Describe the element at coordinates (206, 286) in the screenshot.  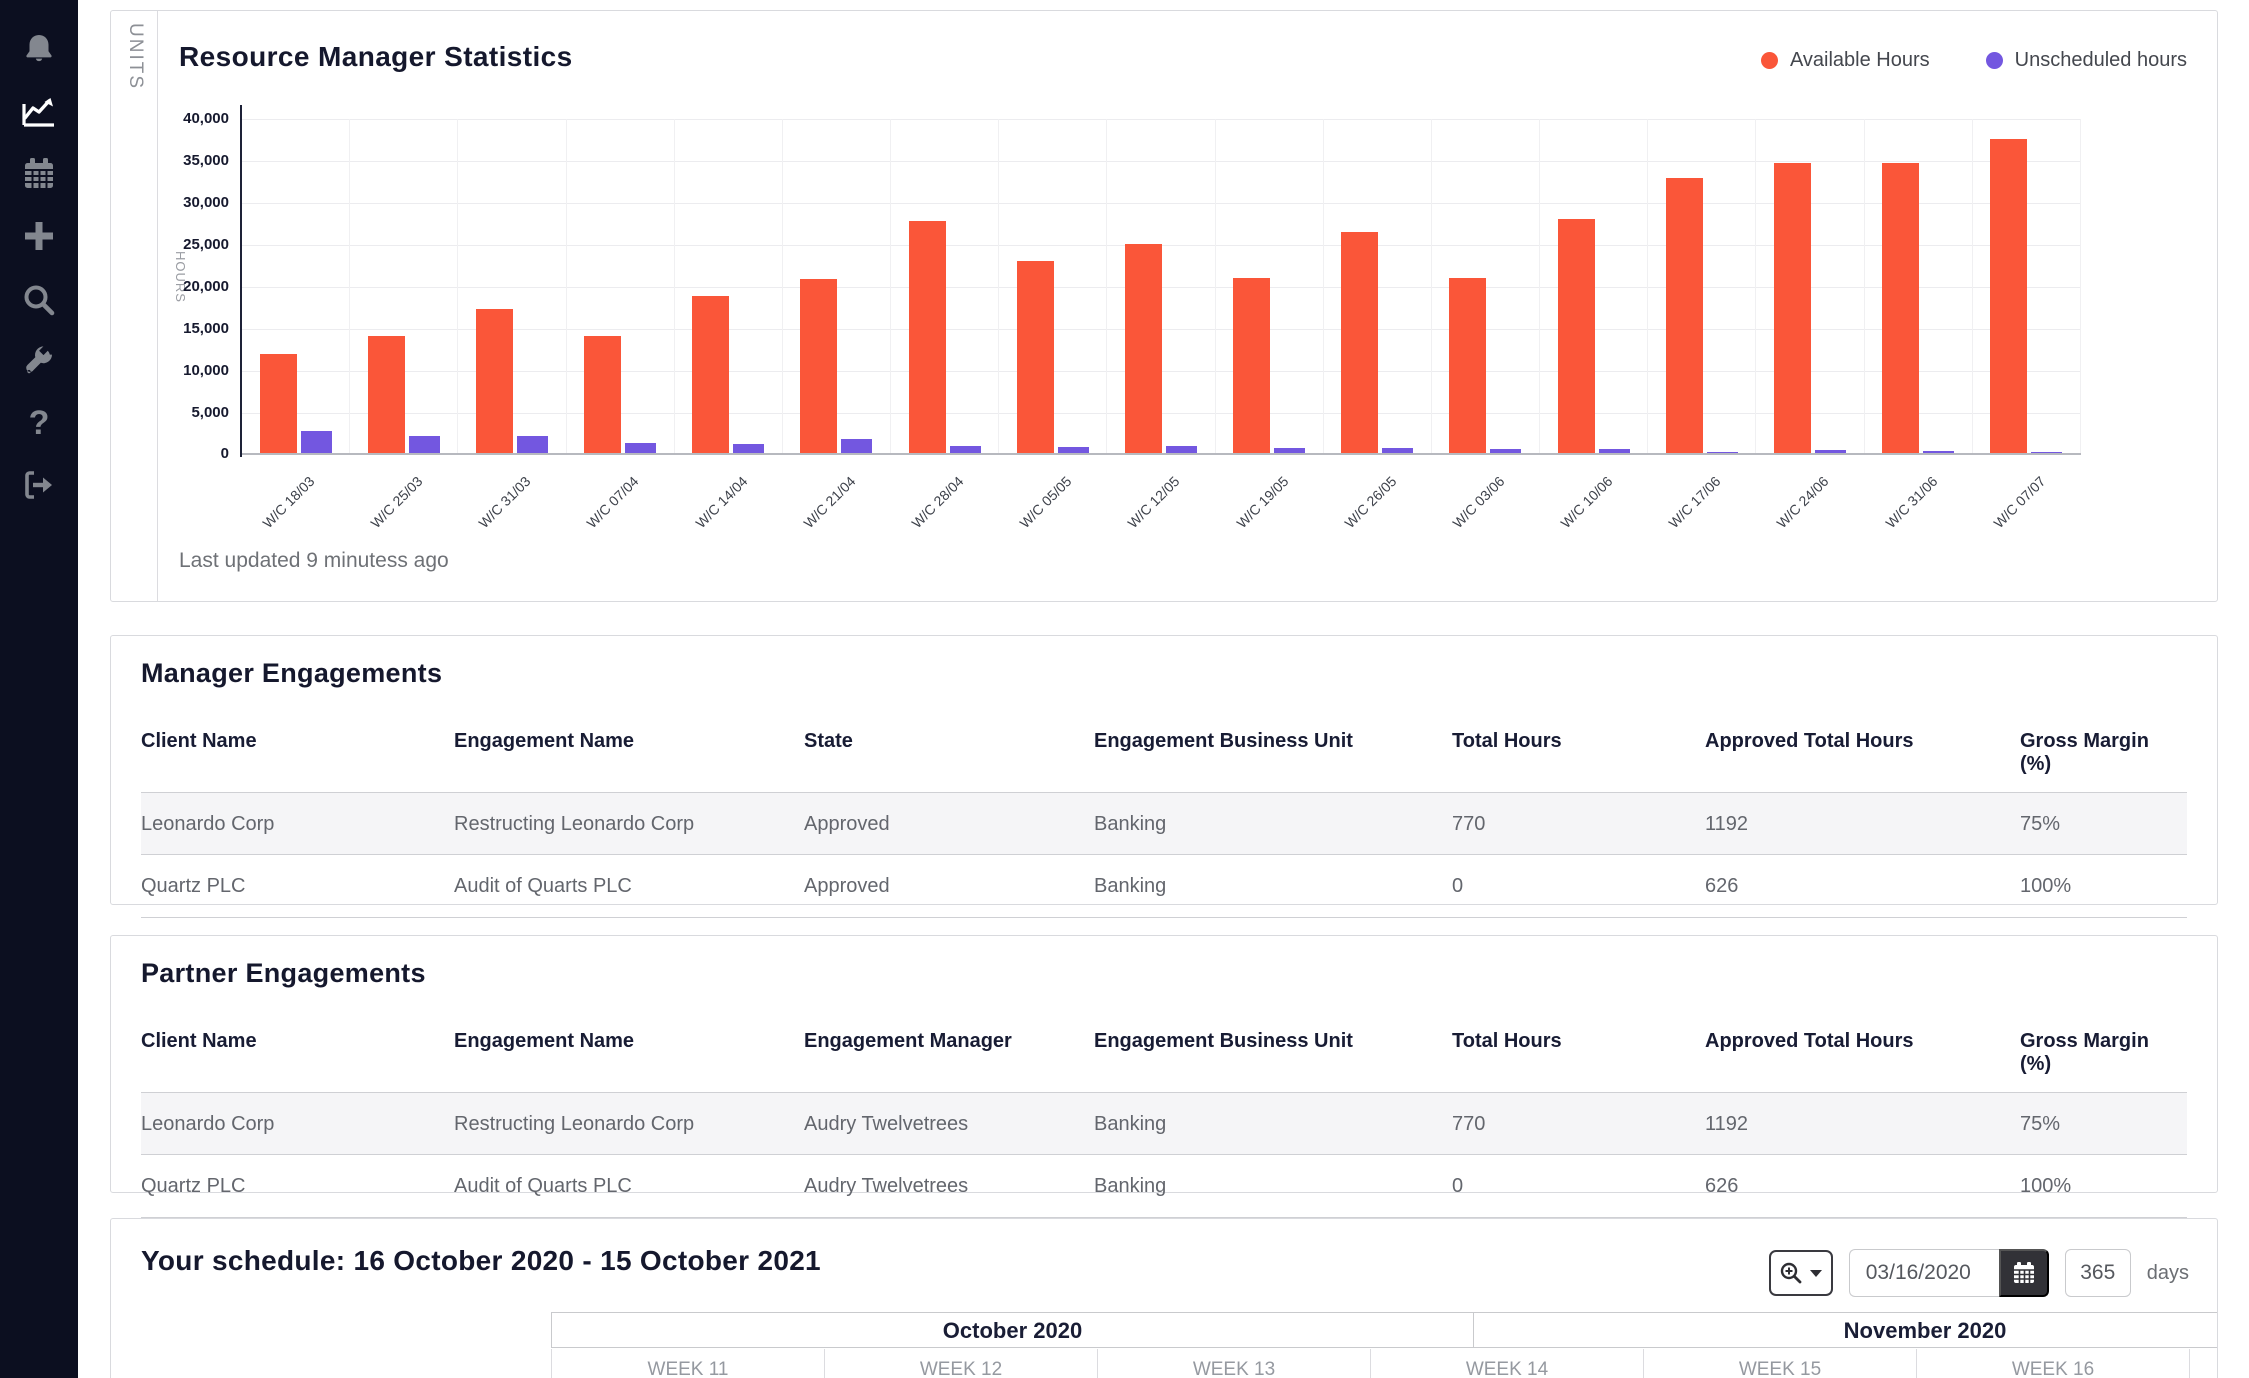
I see `y-tick-label: 20,000` at that location.